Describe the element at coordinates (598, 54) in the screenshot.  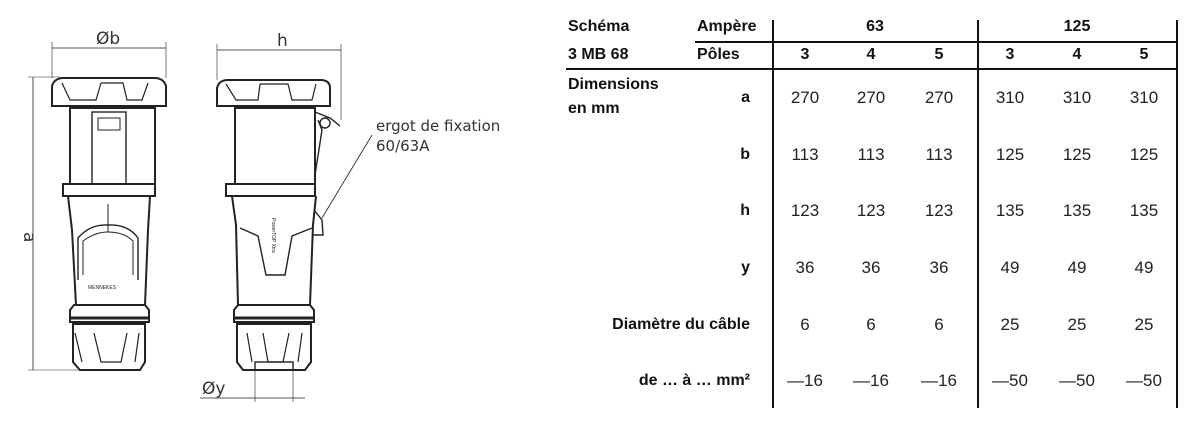
I see `schema-value: 3 MB 68` at that location.